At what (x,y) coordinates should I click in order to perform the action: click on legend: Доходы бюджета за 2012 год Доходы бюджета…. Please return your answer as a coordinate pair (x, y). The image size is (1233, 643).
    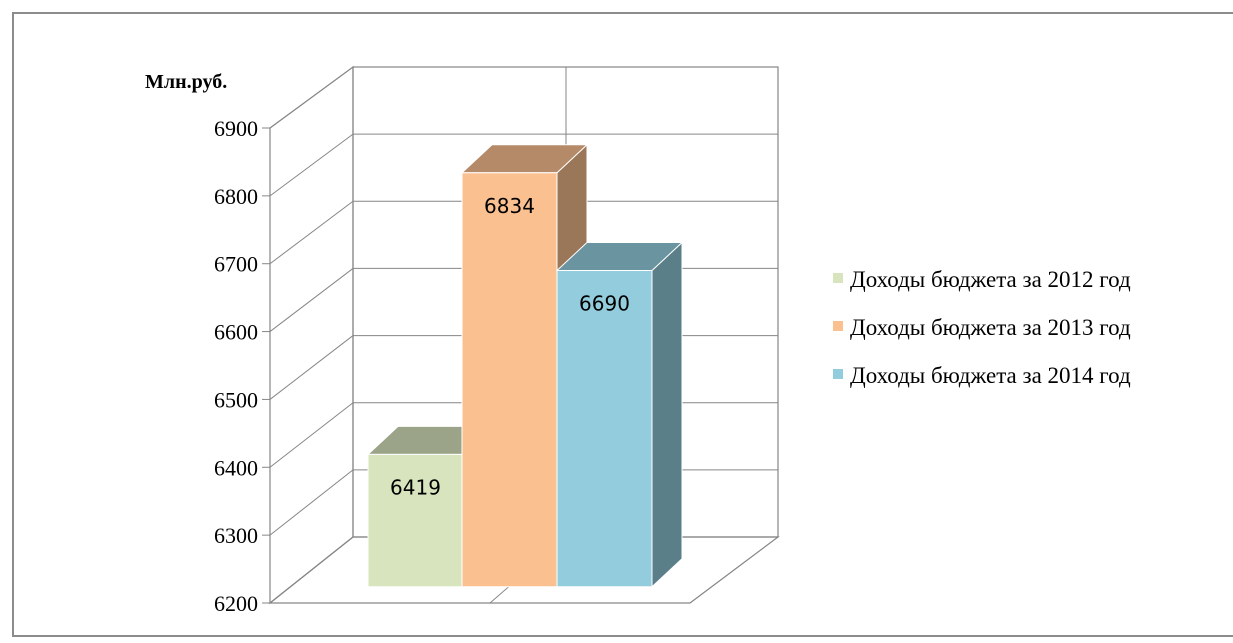
    Looking at the image, I should click on (982, 327).